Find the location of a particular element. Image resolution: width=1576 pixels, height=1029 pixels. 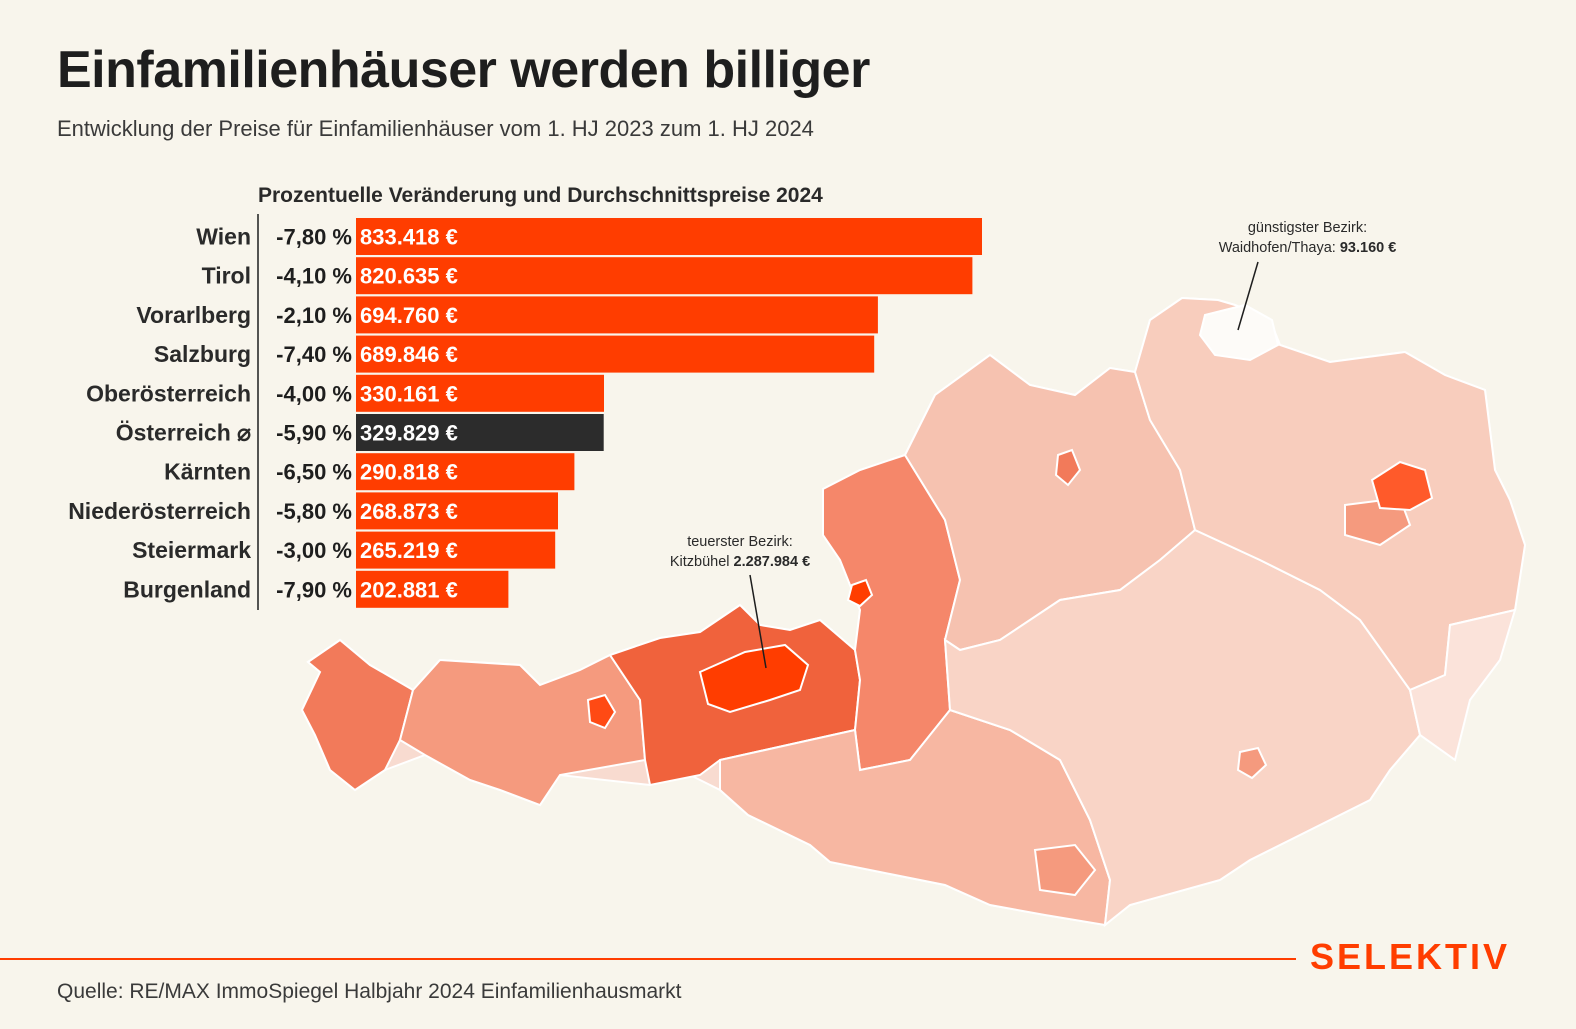

price-label-6: 290.818 € is located at coordinates (409, 472).